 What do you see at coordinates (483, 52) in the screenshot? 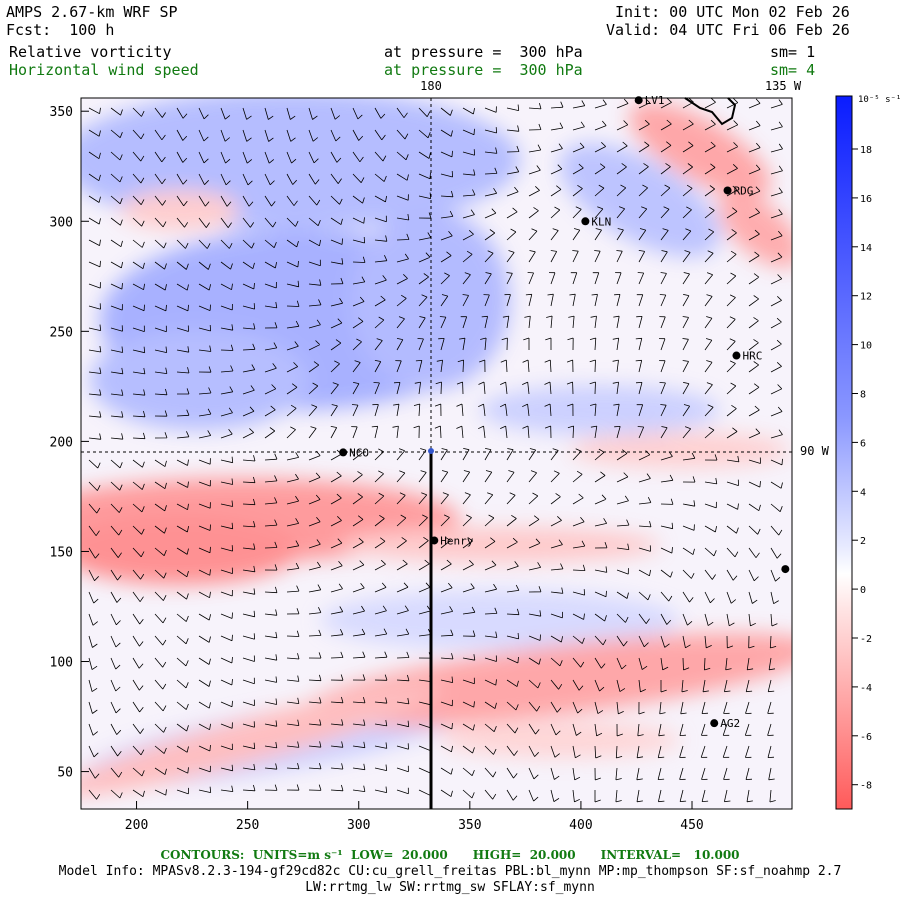
I see `field1-level: at pressure = 300 hPa` at bounding box center [483, 52].